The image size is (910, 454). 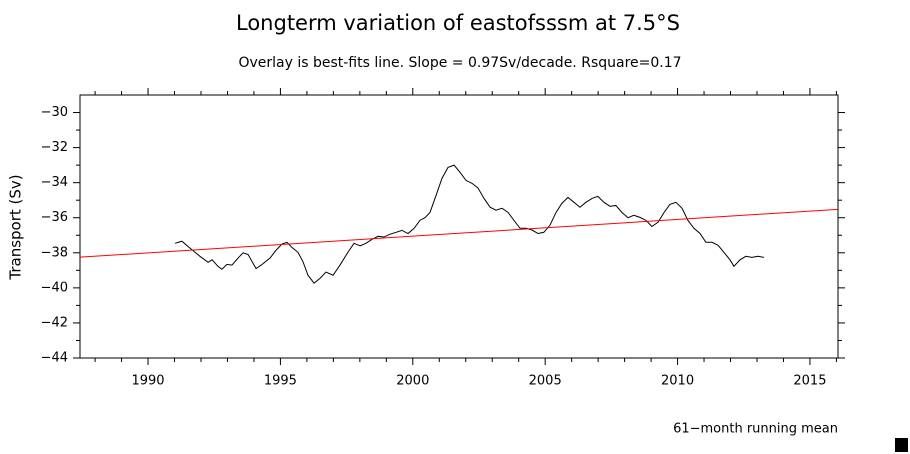 What do you see at coordinates (54, 287) in the screenshot?
I see `y-tick-label: −40` at bounding box center [54, 287].